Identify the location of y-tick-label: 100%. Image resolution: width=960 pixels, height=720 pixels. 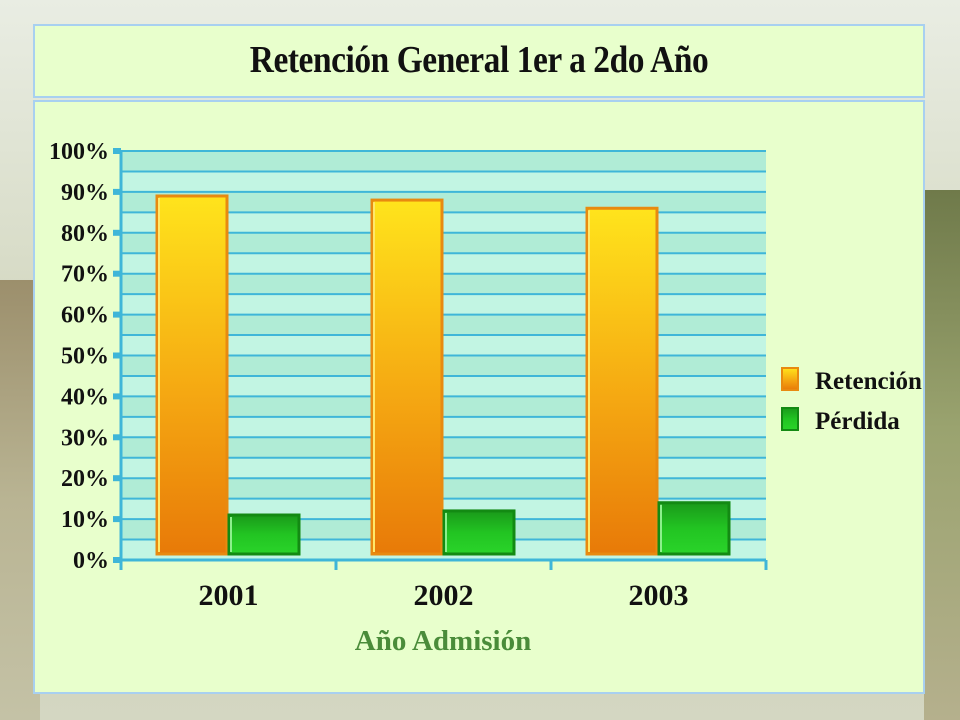
(79, 152).